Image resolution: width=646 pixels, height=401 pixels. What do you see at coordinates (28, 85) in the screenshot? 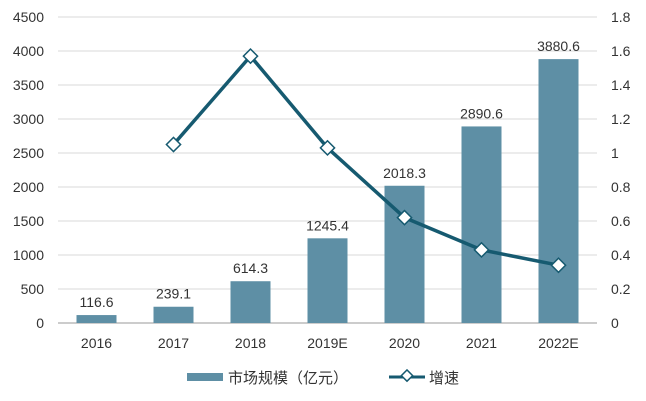
I see `left-tick-label: 3500` at bounding box center [28, 85].